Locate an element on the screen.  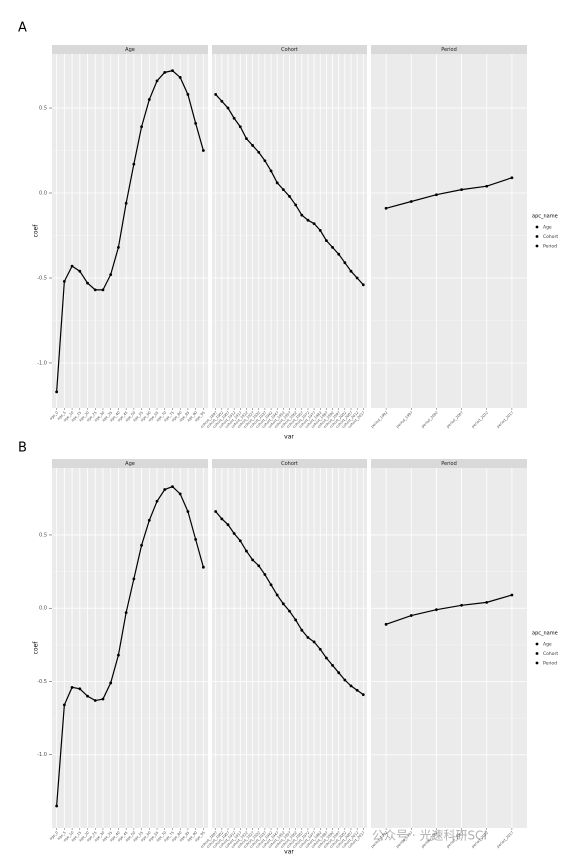
x-tick-label: age_15 is located at coordinates (76, 837).